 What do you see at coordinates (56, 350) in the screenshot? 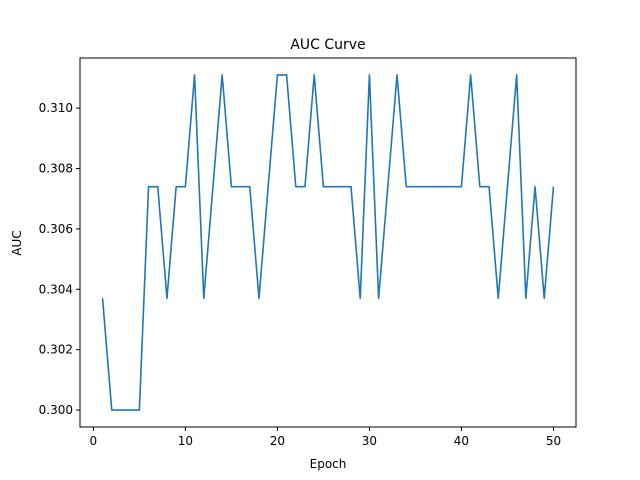
I see `y-tick-label: 0.302` at bounding box center [56, 350].